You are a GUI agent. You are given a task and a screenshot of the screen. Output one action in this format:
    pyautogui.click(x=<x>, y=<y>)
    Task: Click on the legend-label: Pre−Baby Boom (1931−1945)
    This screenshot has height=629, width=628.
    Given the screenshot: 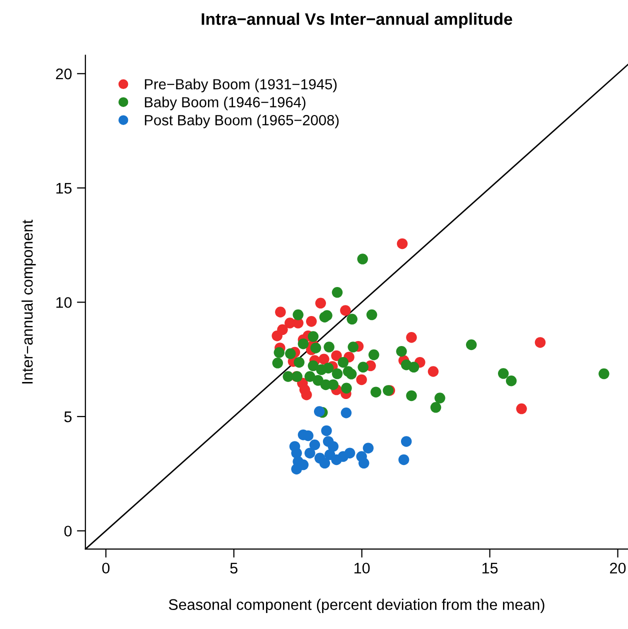 What is the action you would take?
    pyautogui.click(x=240, y=85)
    